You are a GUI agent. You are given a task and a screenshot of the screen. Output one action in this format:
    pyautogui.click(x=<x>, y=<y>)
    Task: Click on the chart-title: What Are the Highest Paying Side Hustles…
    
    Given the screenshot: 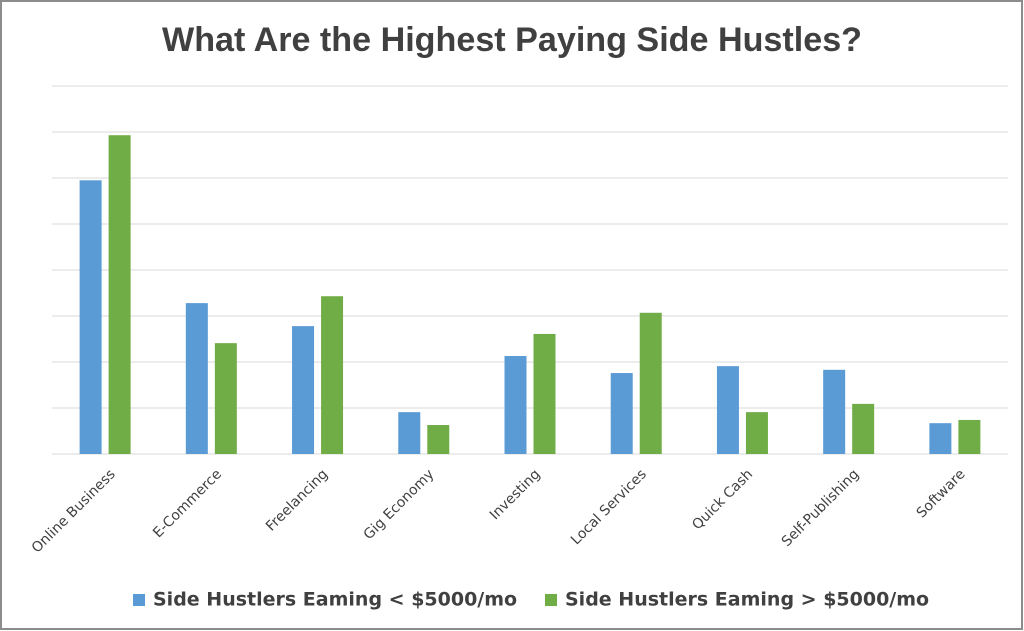 What is the action you would take?
    pyautogui.click(x=512, y=40)
    